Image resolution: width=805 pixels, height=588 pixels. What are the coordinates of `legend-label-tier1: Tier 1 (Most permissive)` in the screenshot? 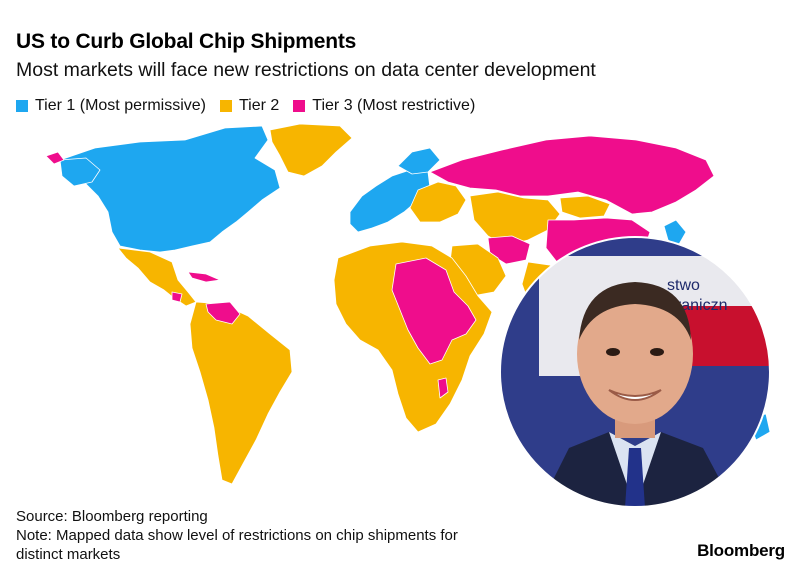 It's located at (120, 105).